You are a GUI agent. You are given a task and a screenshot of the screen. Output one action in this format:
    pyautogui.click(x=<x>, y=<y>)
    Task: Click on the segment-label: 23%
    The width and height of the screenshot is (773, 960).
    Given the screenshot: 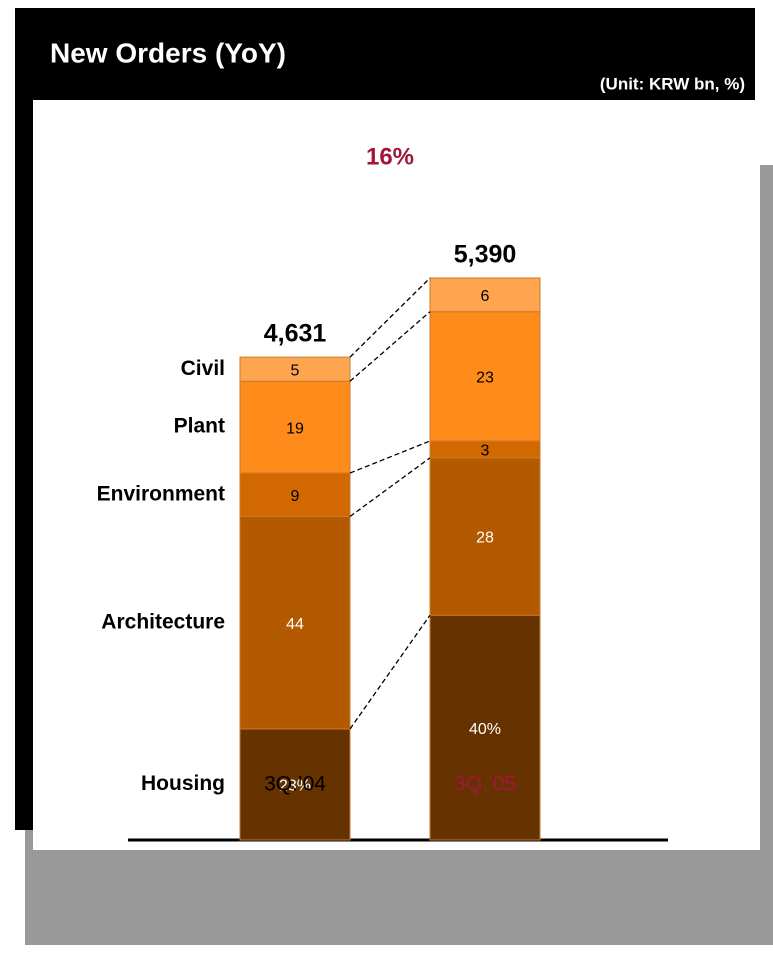 What is the action you would take?
    pyautogui.click(x=295, y=786)
    